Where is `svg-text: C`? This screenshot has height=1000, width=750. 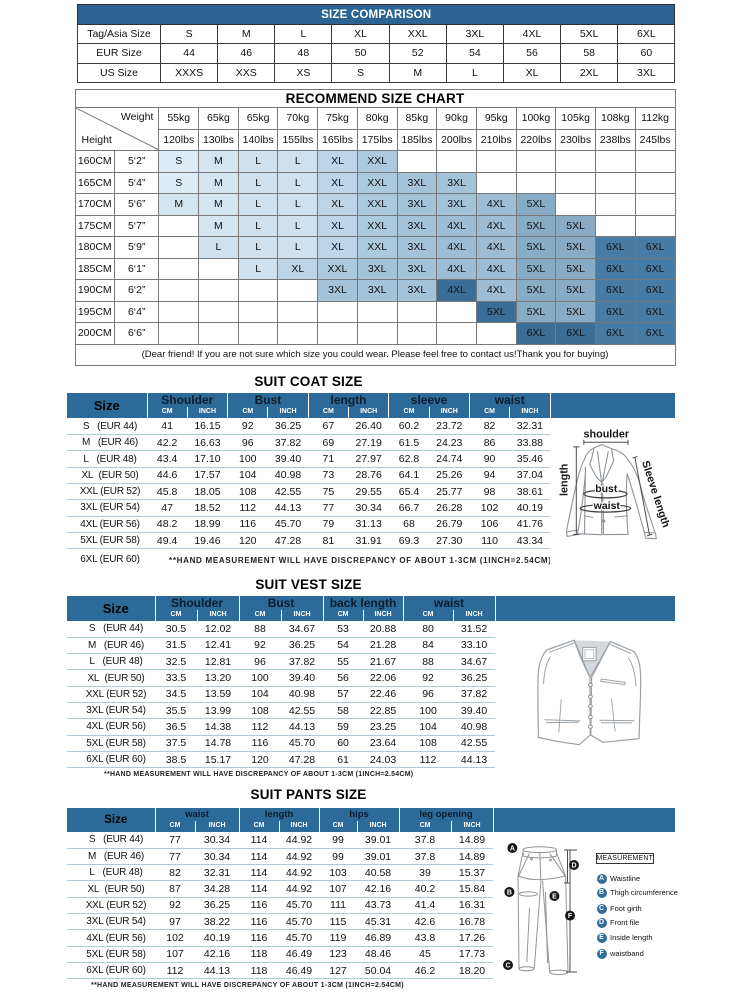
svg-text: C is located at coordinates (507, 966).